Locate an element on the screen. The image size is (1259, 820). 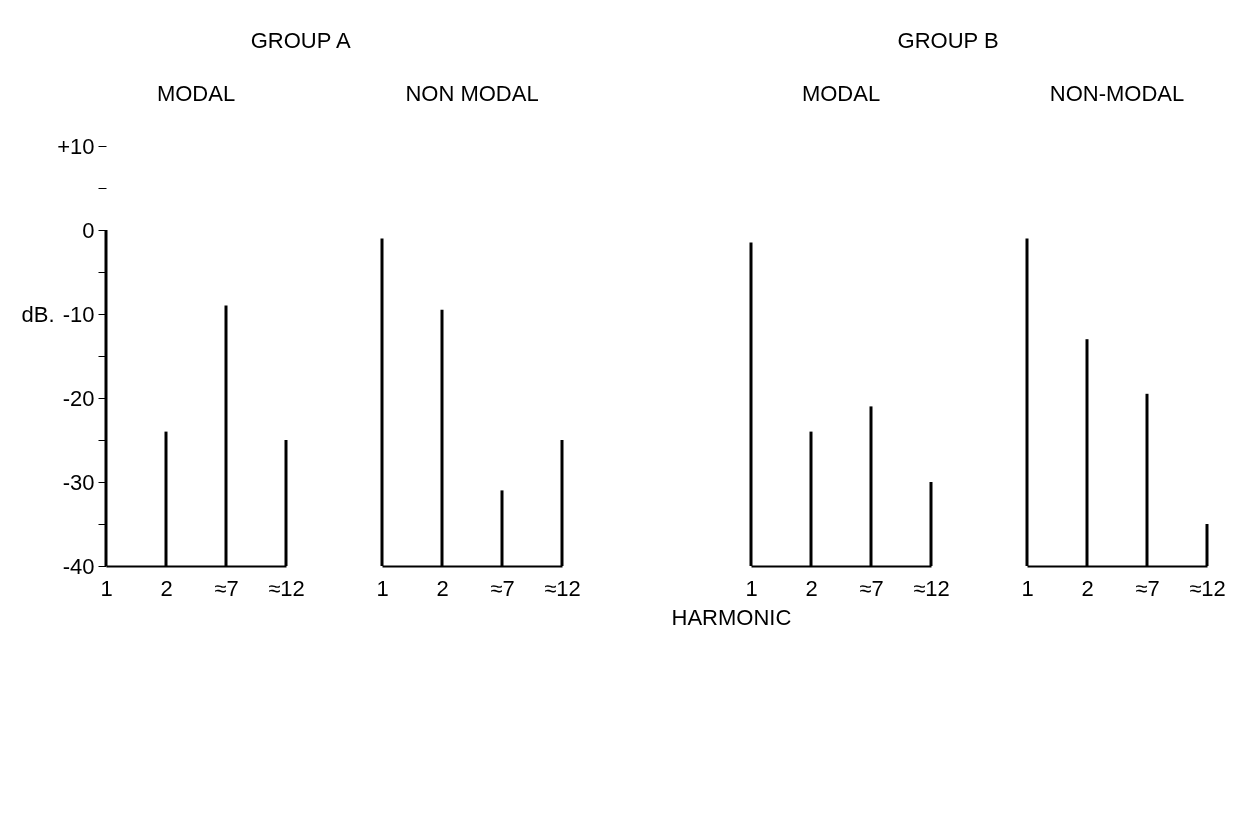
chart-title: GROUP B is located at coordinates (948, 40).